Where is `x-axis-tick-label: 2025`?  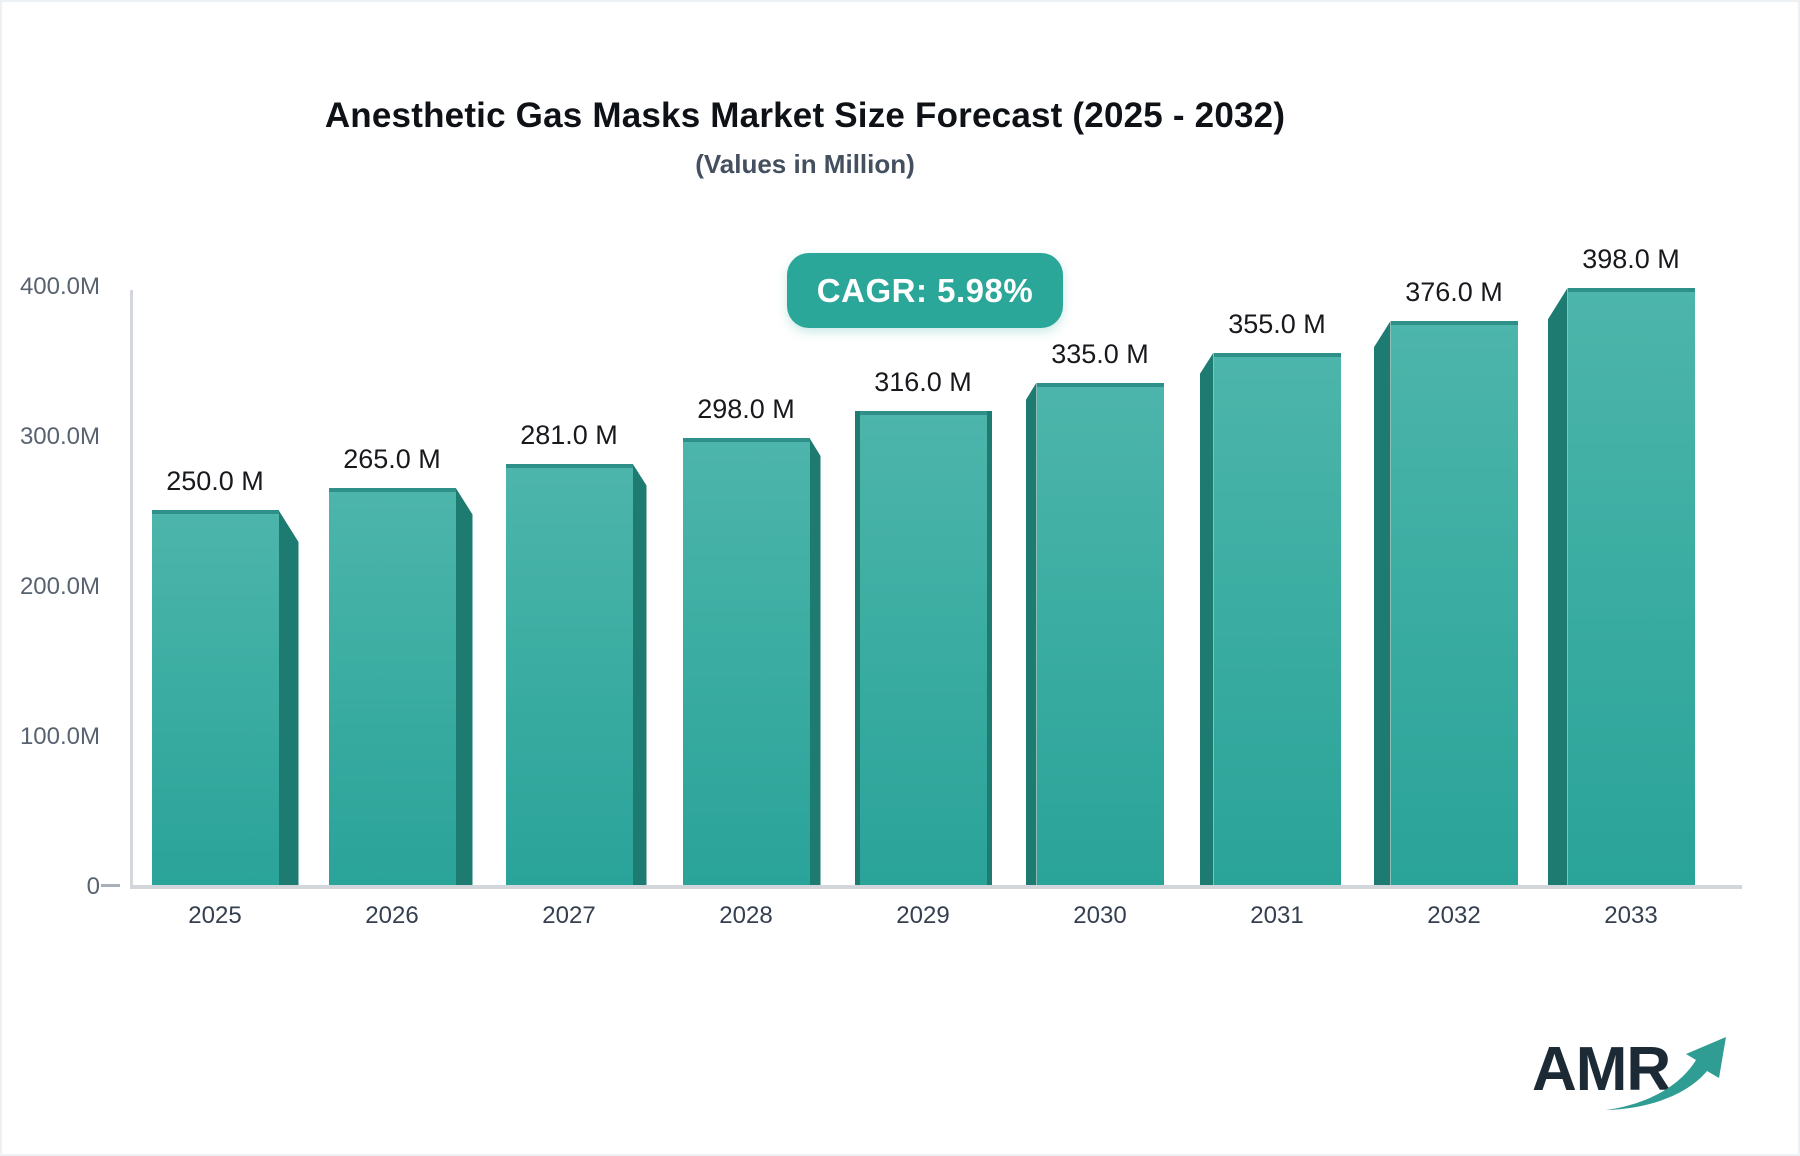 x-axis-tick-label: 2025 is located at coordinates (215, 915).